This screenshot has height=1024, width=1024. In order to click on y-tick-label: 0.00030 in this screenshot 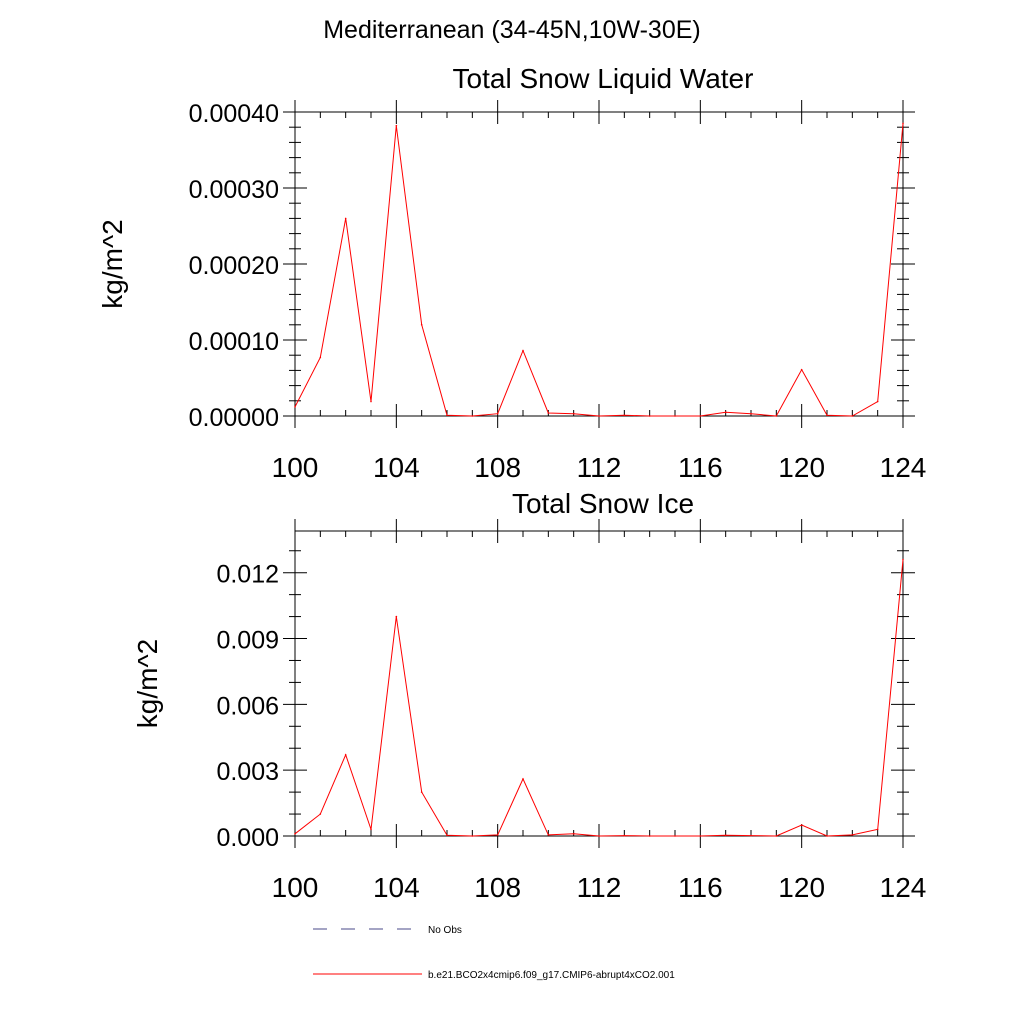, I will do `click(234, 190)`.